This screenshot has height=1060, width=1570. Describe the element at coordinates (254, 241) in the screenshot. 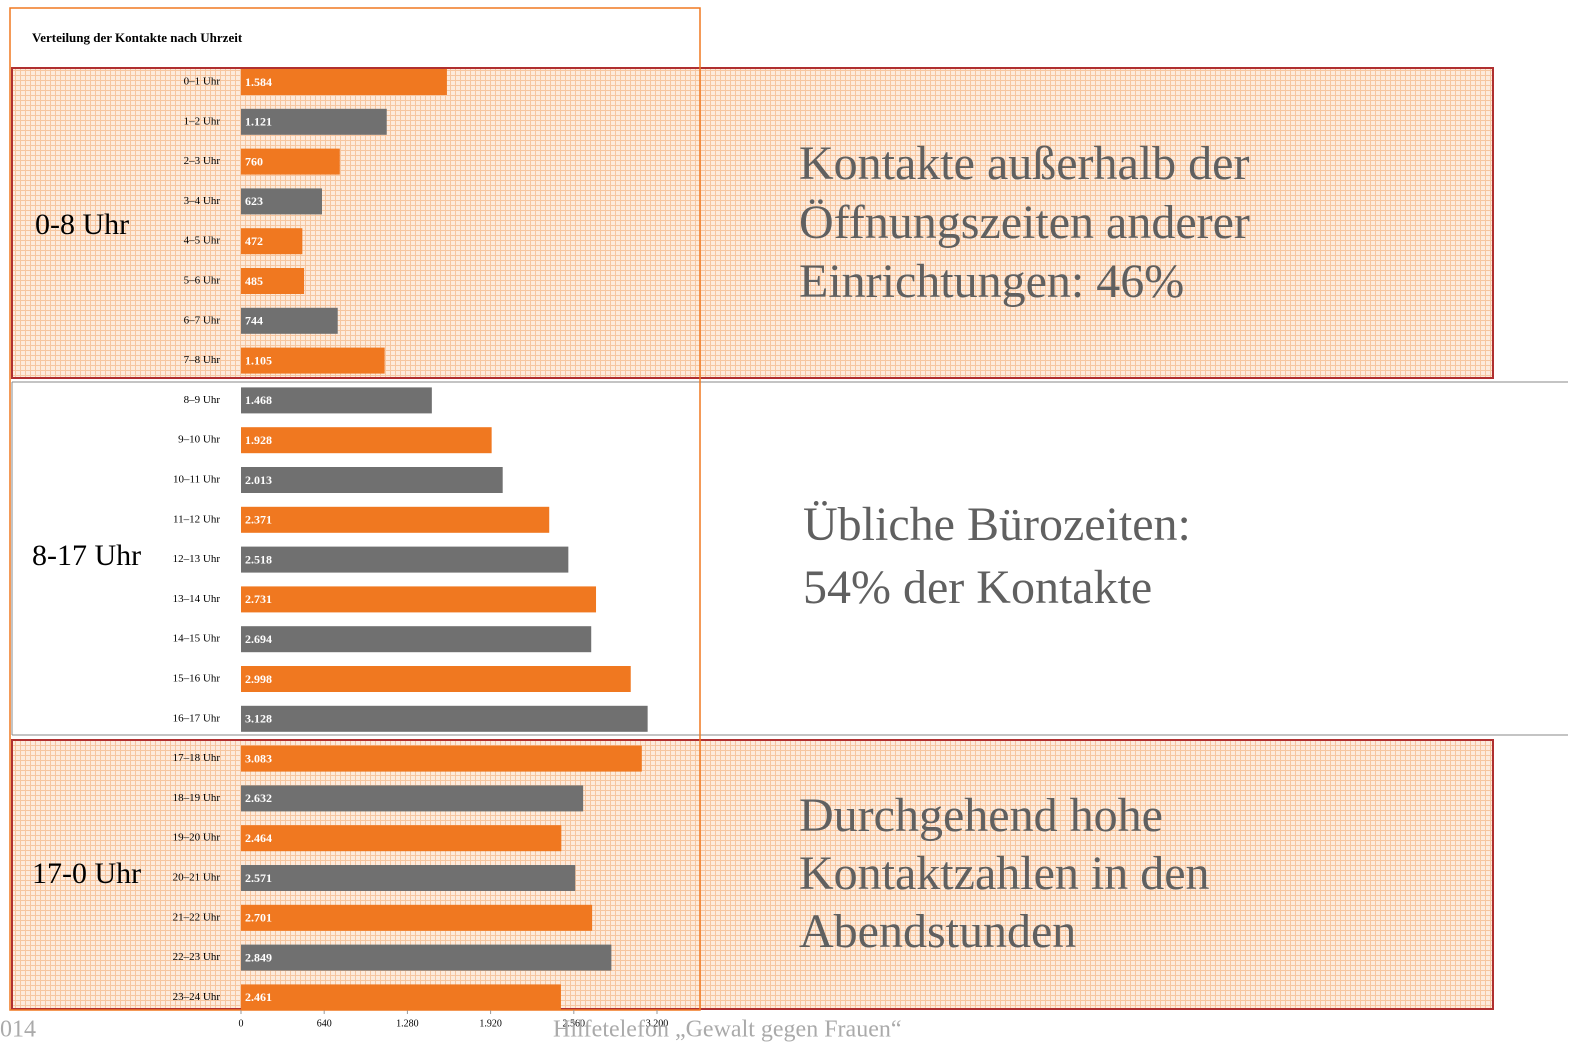

I see `value-label: 472` at that location.